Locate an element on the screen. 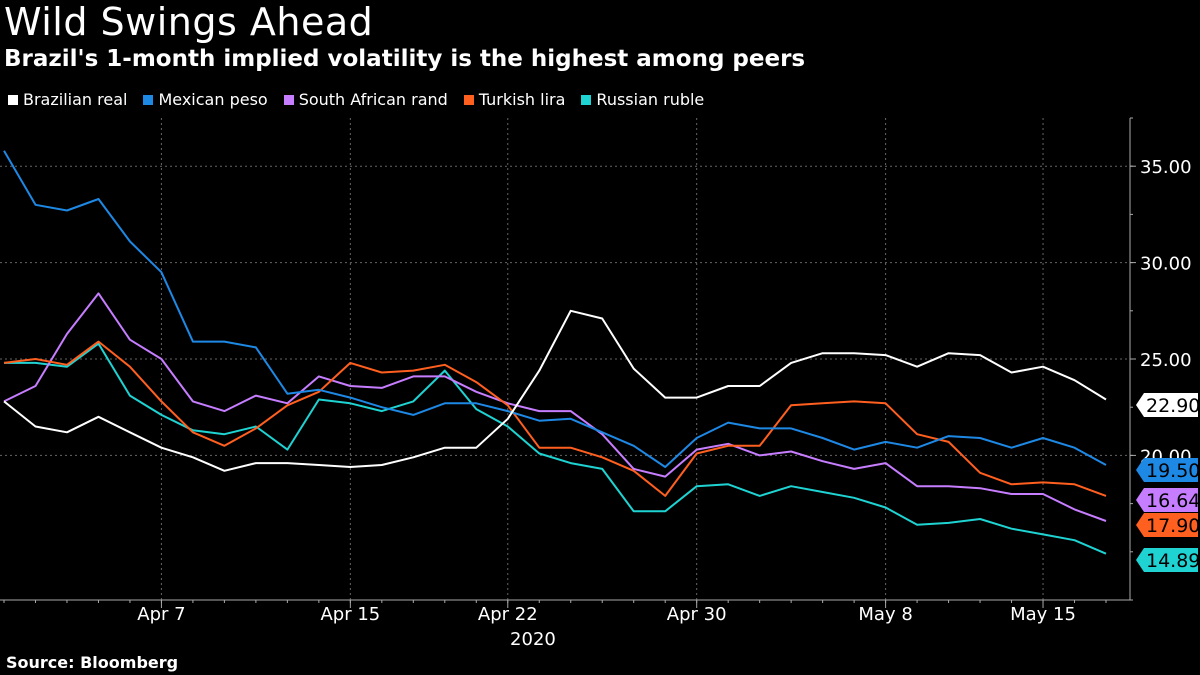  x-tick-label: Apr 7 is located at coordinates (161, 614).